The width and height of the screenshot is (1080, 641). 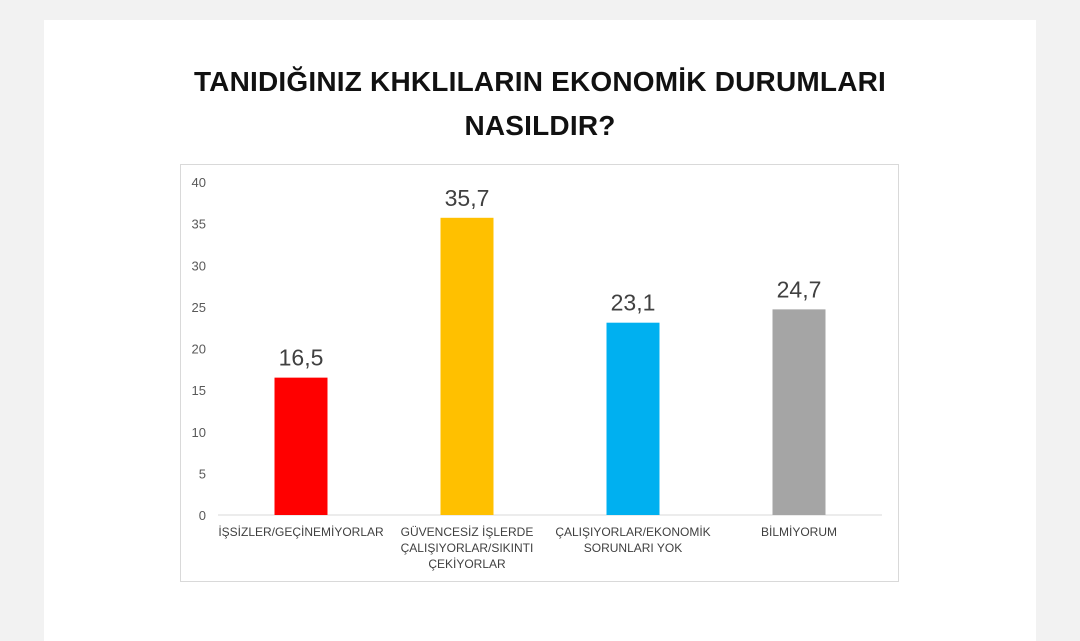 What do you see at coordinates (633, 303) in the screenshot?
I see `data-label: 23,1` at bounding box center [633, 303].